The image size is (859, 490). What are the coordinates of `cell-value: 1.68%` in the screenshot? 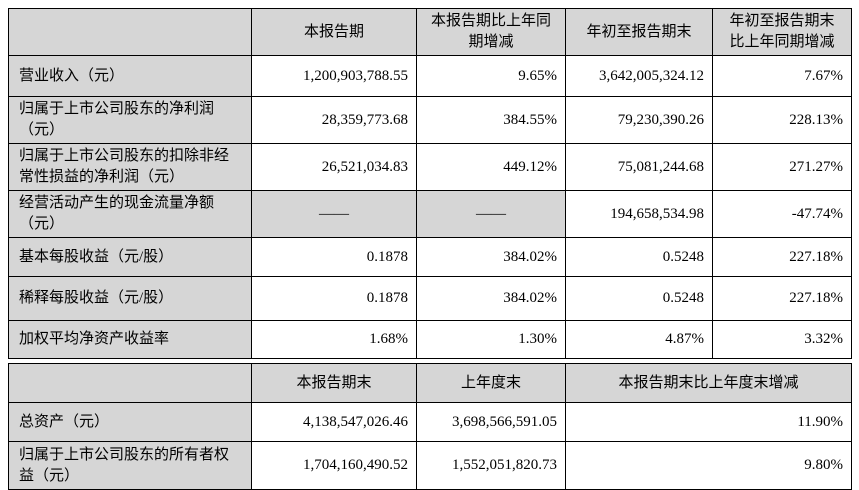 It's located at (334, 339).